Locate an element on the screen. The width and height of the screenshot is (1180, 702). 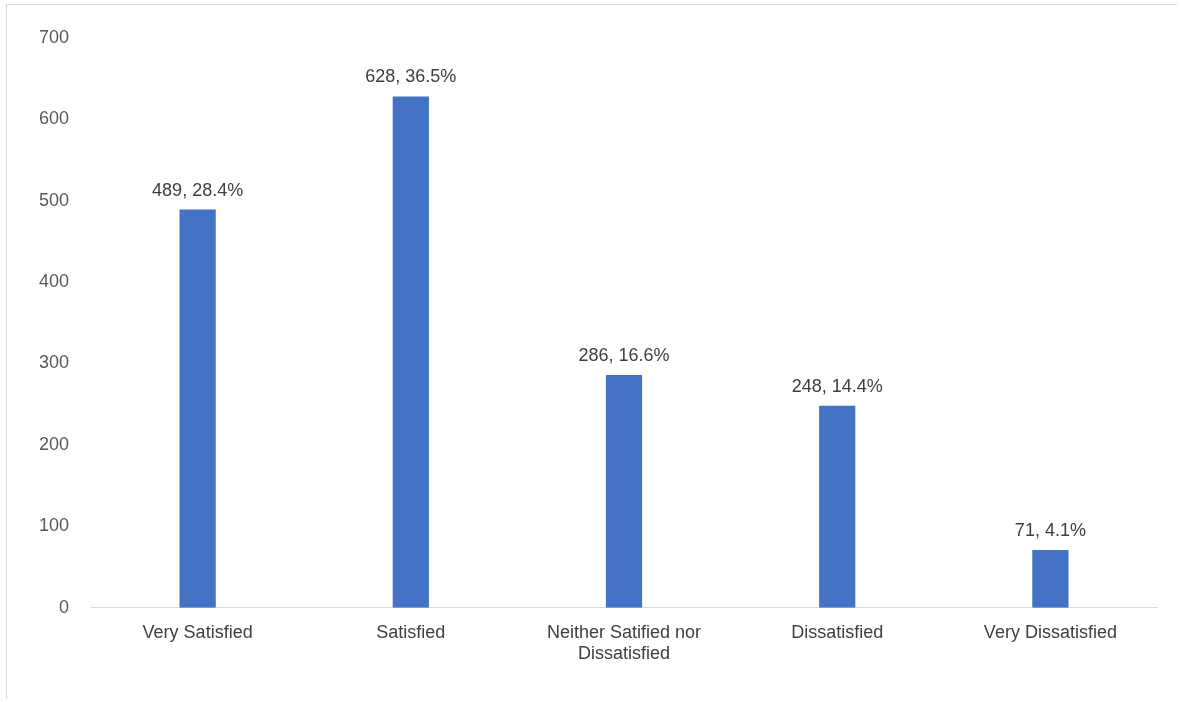
data-label: 489, 28.4% is located at coordinates (198, 189).